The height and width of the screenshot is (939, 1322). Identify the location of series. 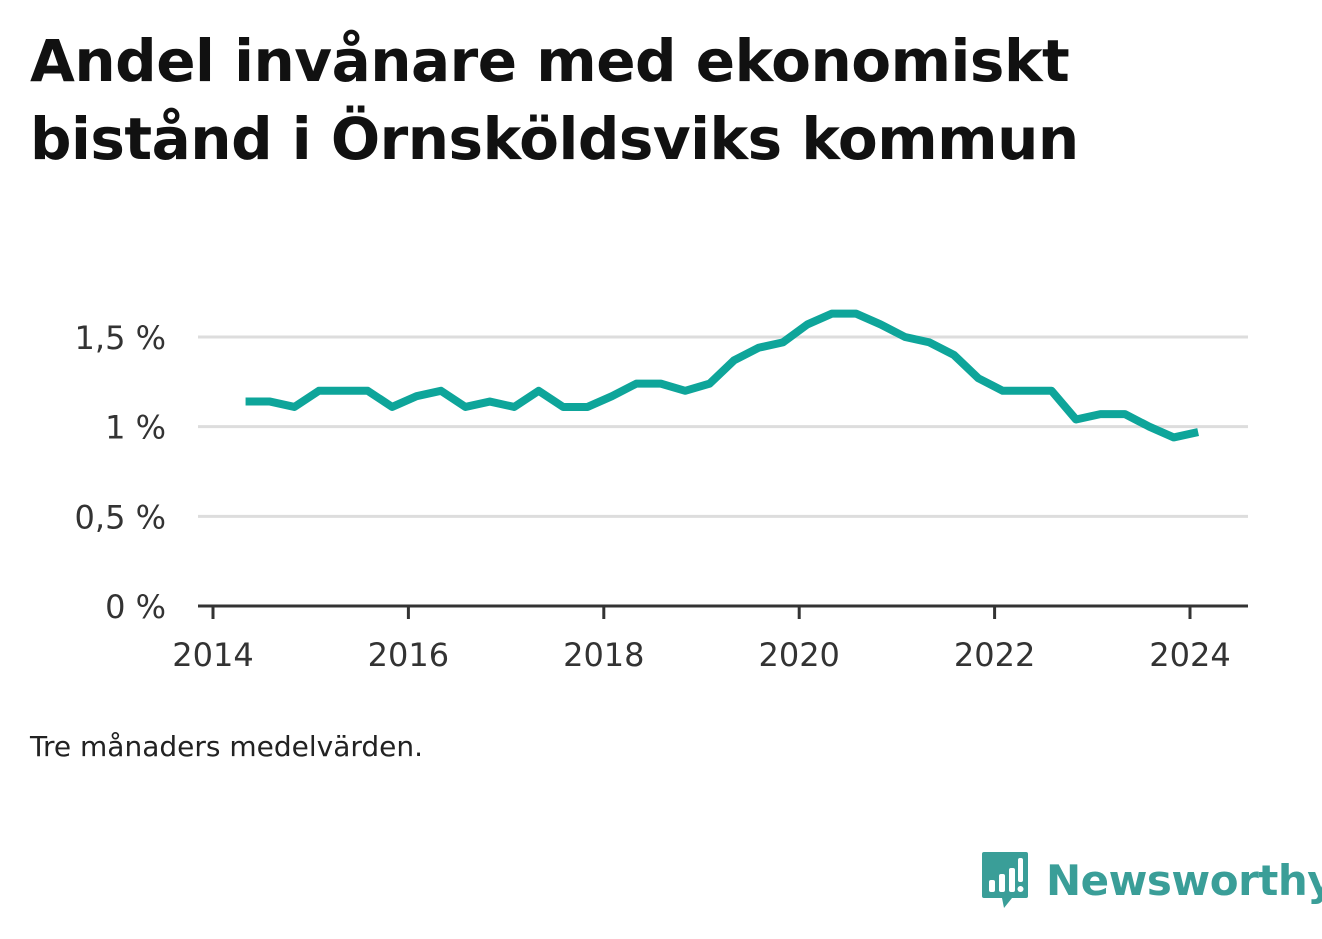
(722, 375).